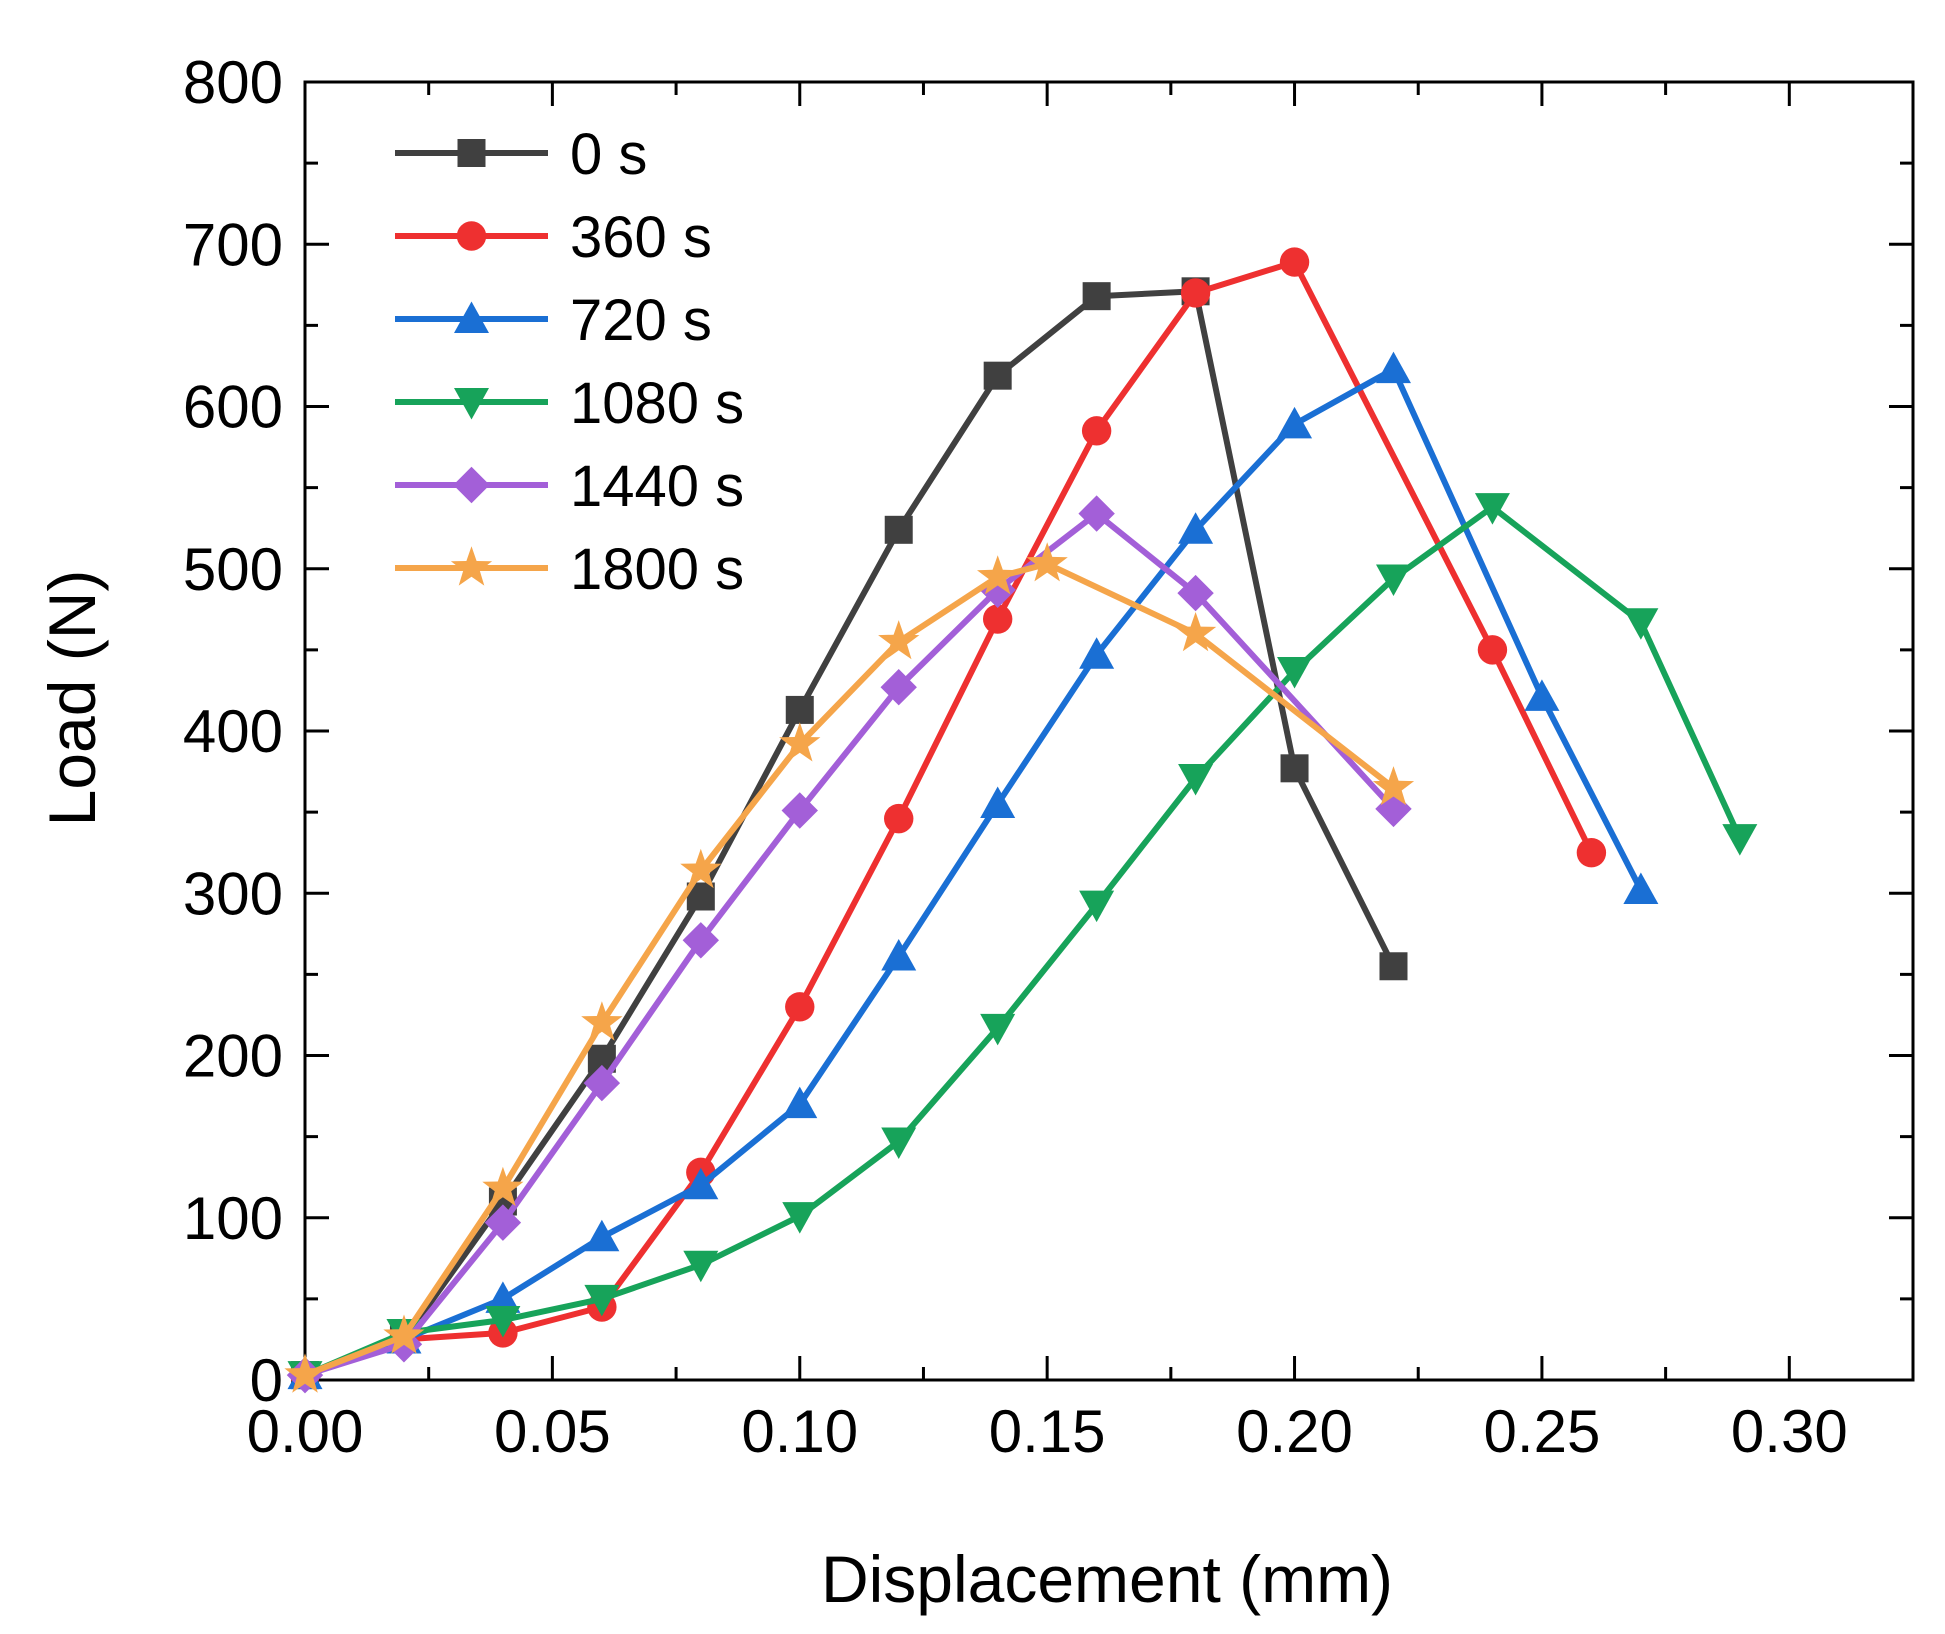 The height and width of the screenshot is (1634, 1945). What do you see at coordinates (641, 237) in the screenshot?
I see `legend-label: 360 s` at bounding box center [641, 237].